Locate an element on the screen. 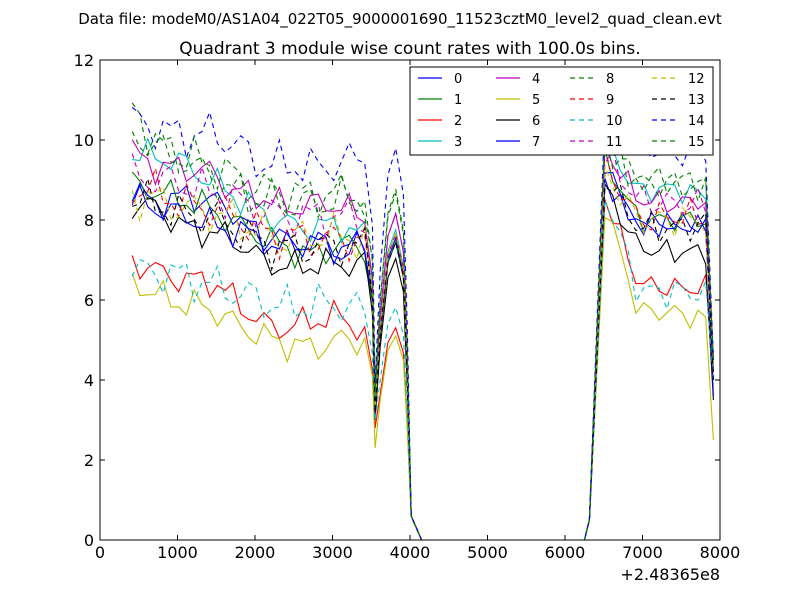 The width and height of the screenshot is (800, 600). legend-label-4: 4 is located at coordinates (536, 79).